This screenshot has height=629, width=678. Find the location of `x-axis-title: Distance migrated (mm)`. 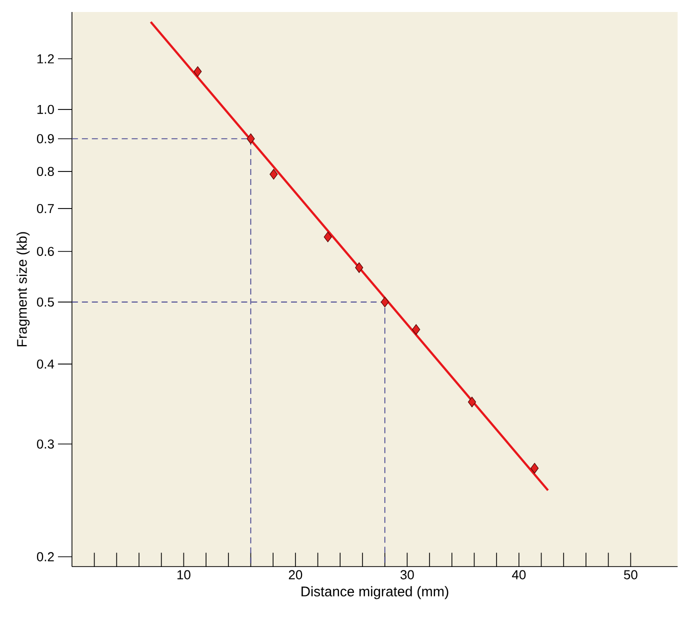

x-axis-title: Distance migrated (mm) is located at coordinates (375, 593).